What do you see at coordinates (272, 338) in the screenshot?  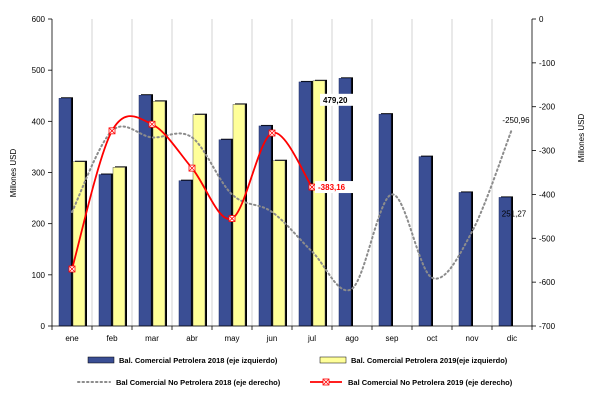 I see `x-tick-label: jun` at bounding box center [272, 338].